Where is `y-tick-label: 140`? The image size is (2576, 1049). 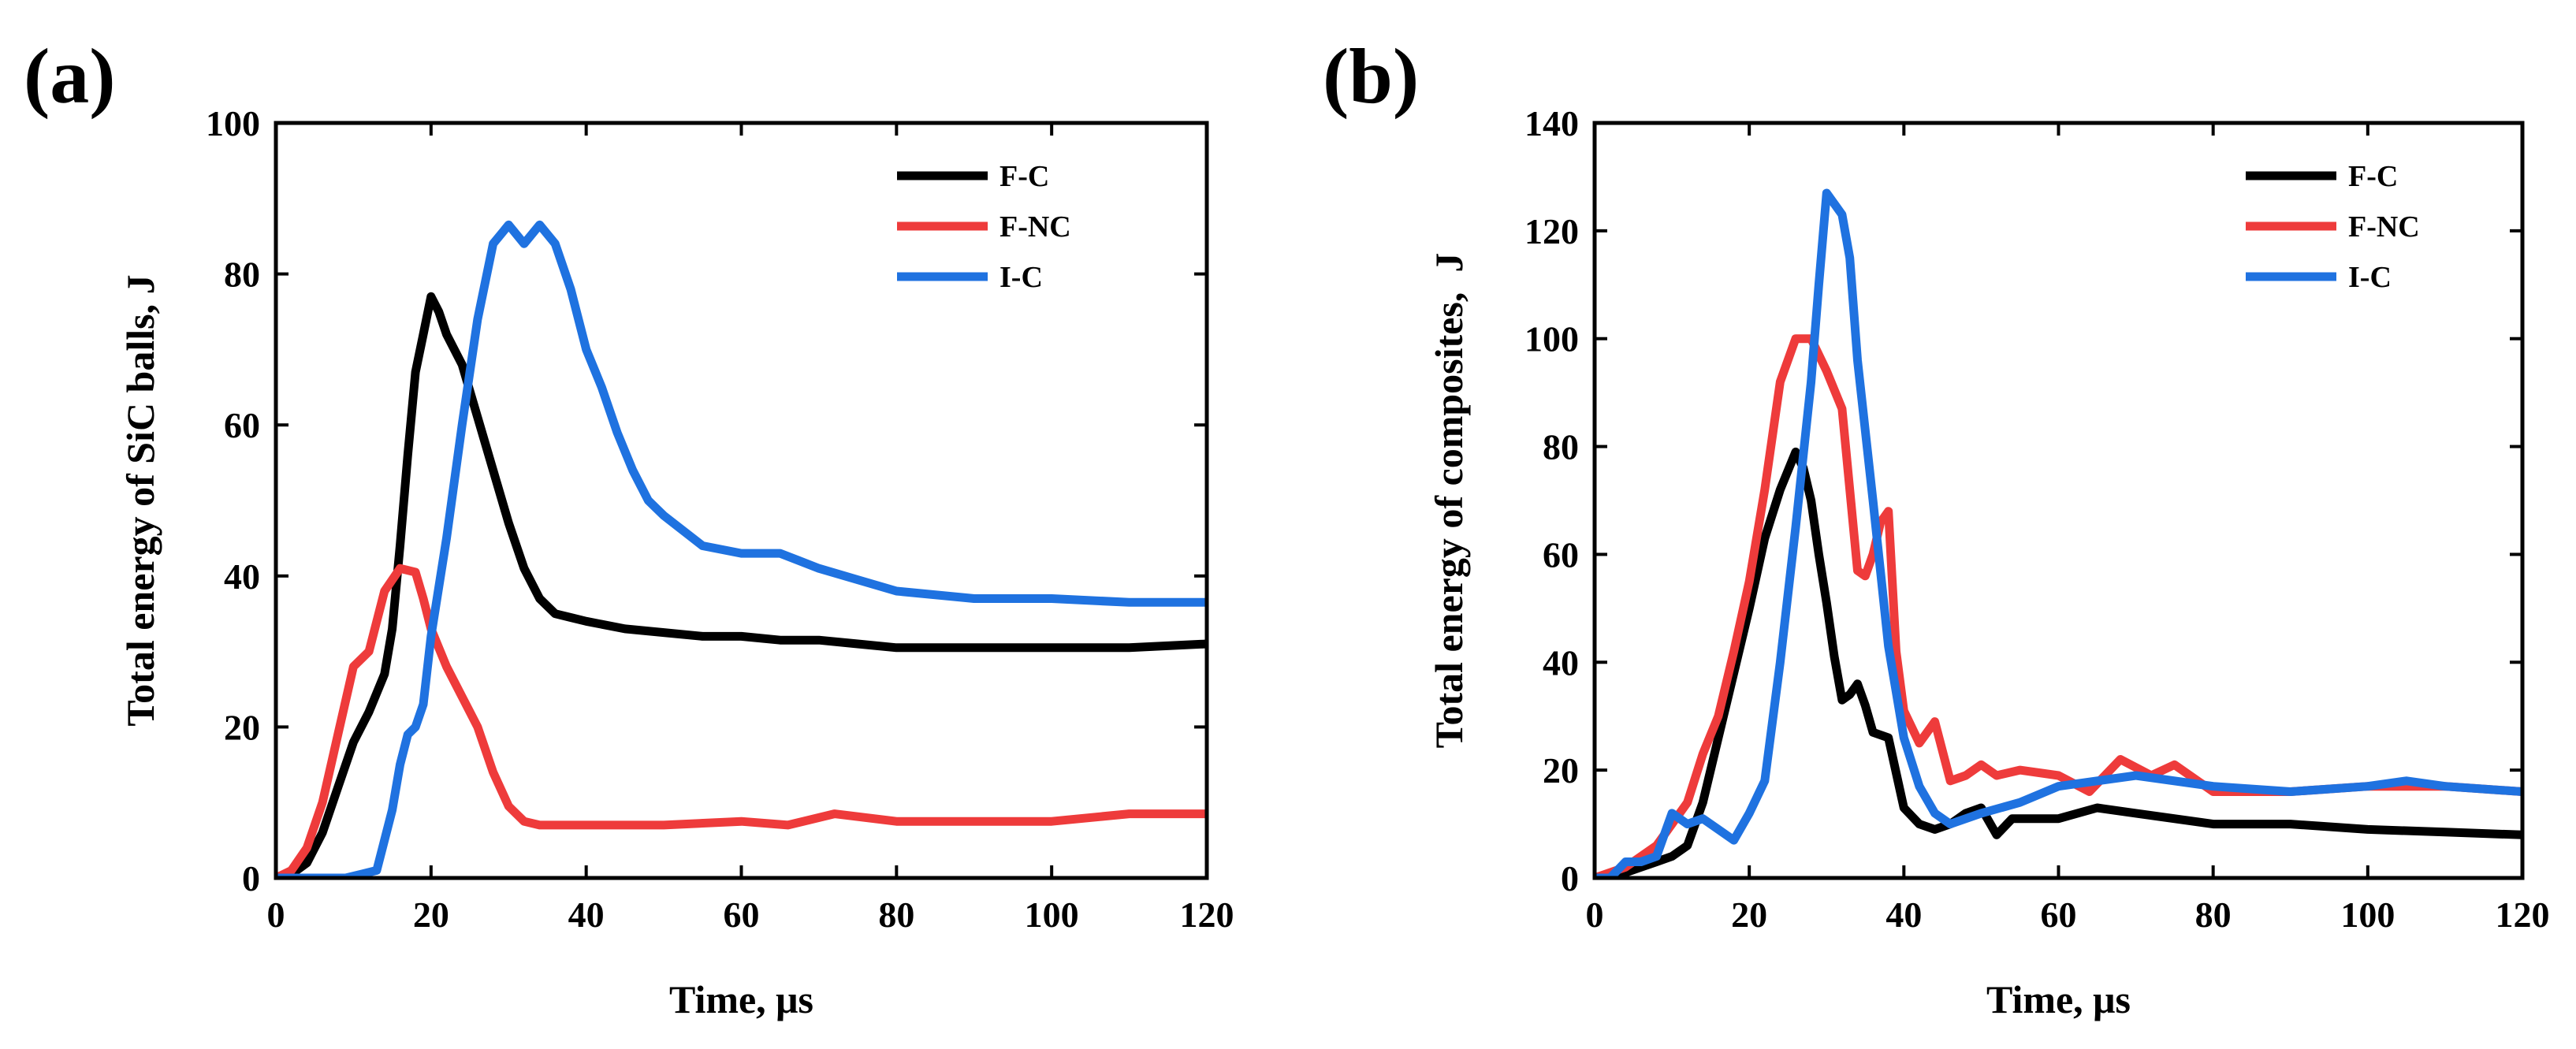 y-tick-label: 140 is located at coordinates (1551, 123).